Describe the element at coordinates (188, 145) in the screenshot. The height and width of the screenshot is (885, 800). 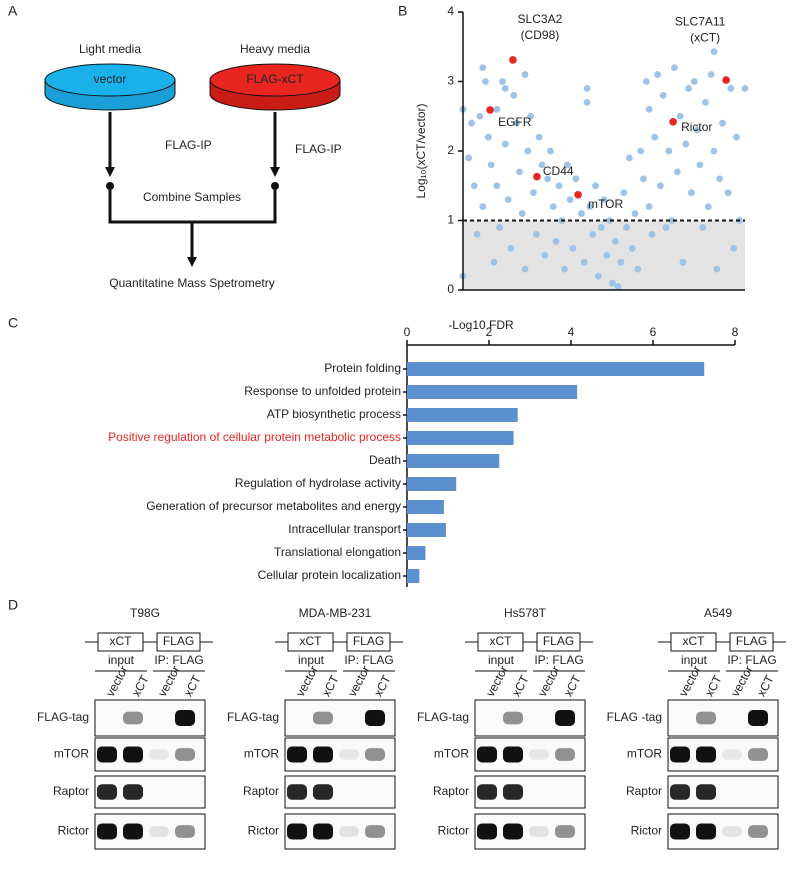
I see `diagram-label: FLAG-IP` at that location.